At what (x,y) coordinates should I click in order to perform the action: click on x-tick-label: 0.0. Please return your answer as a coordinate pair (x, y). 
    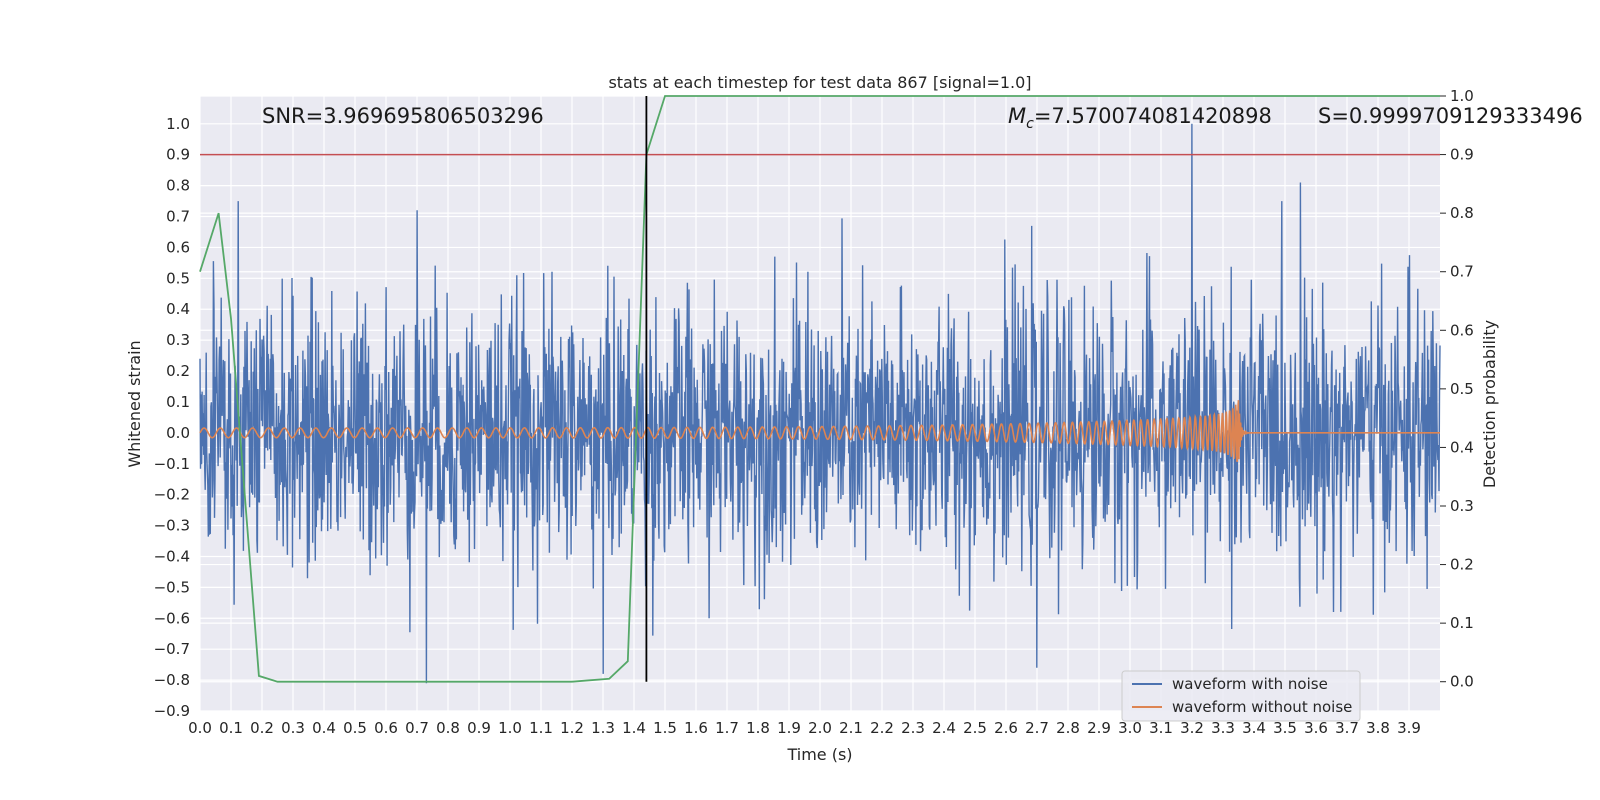
    Looking at the image, I should click on (200, 728).